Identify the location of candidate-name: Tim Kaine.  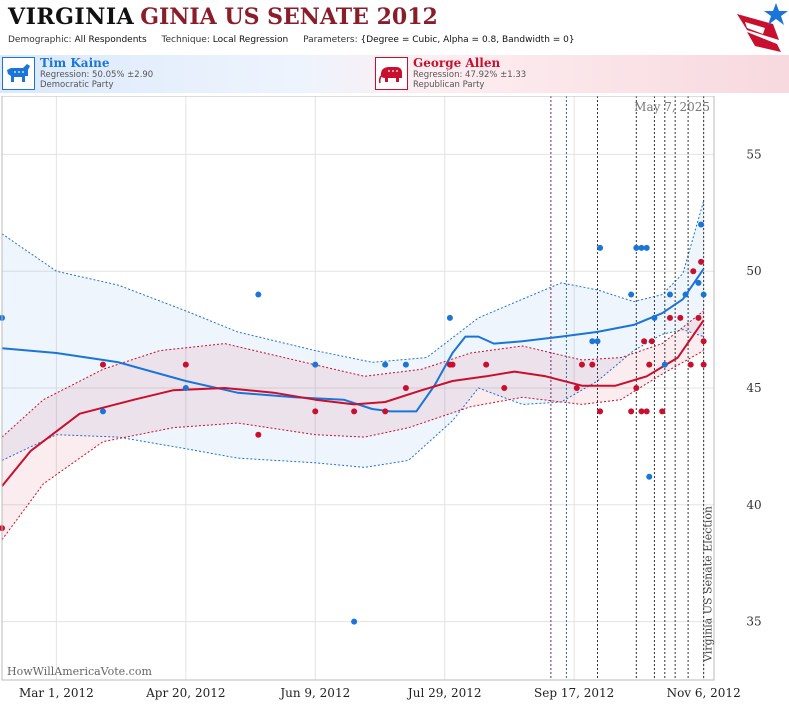
(75, 63).